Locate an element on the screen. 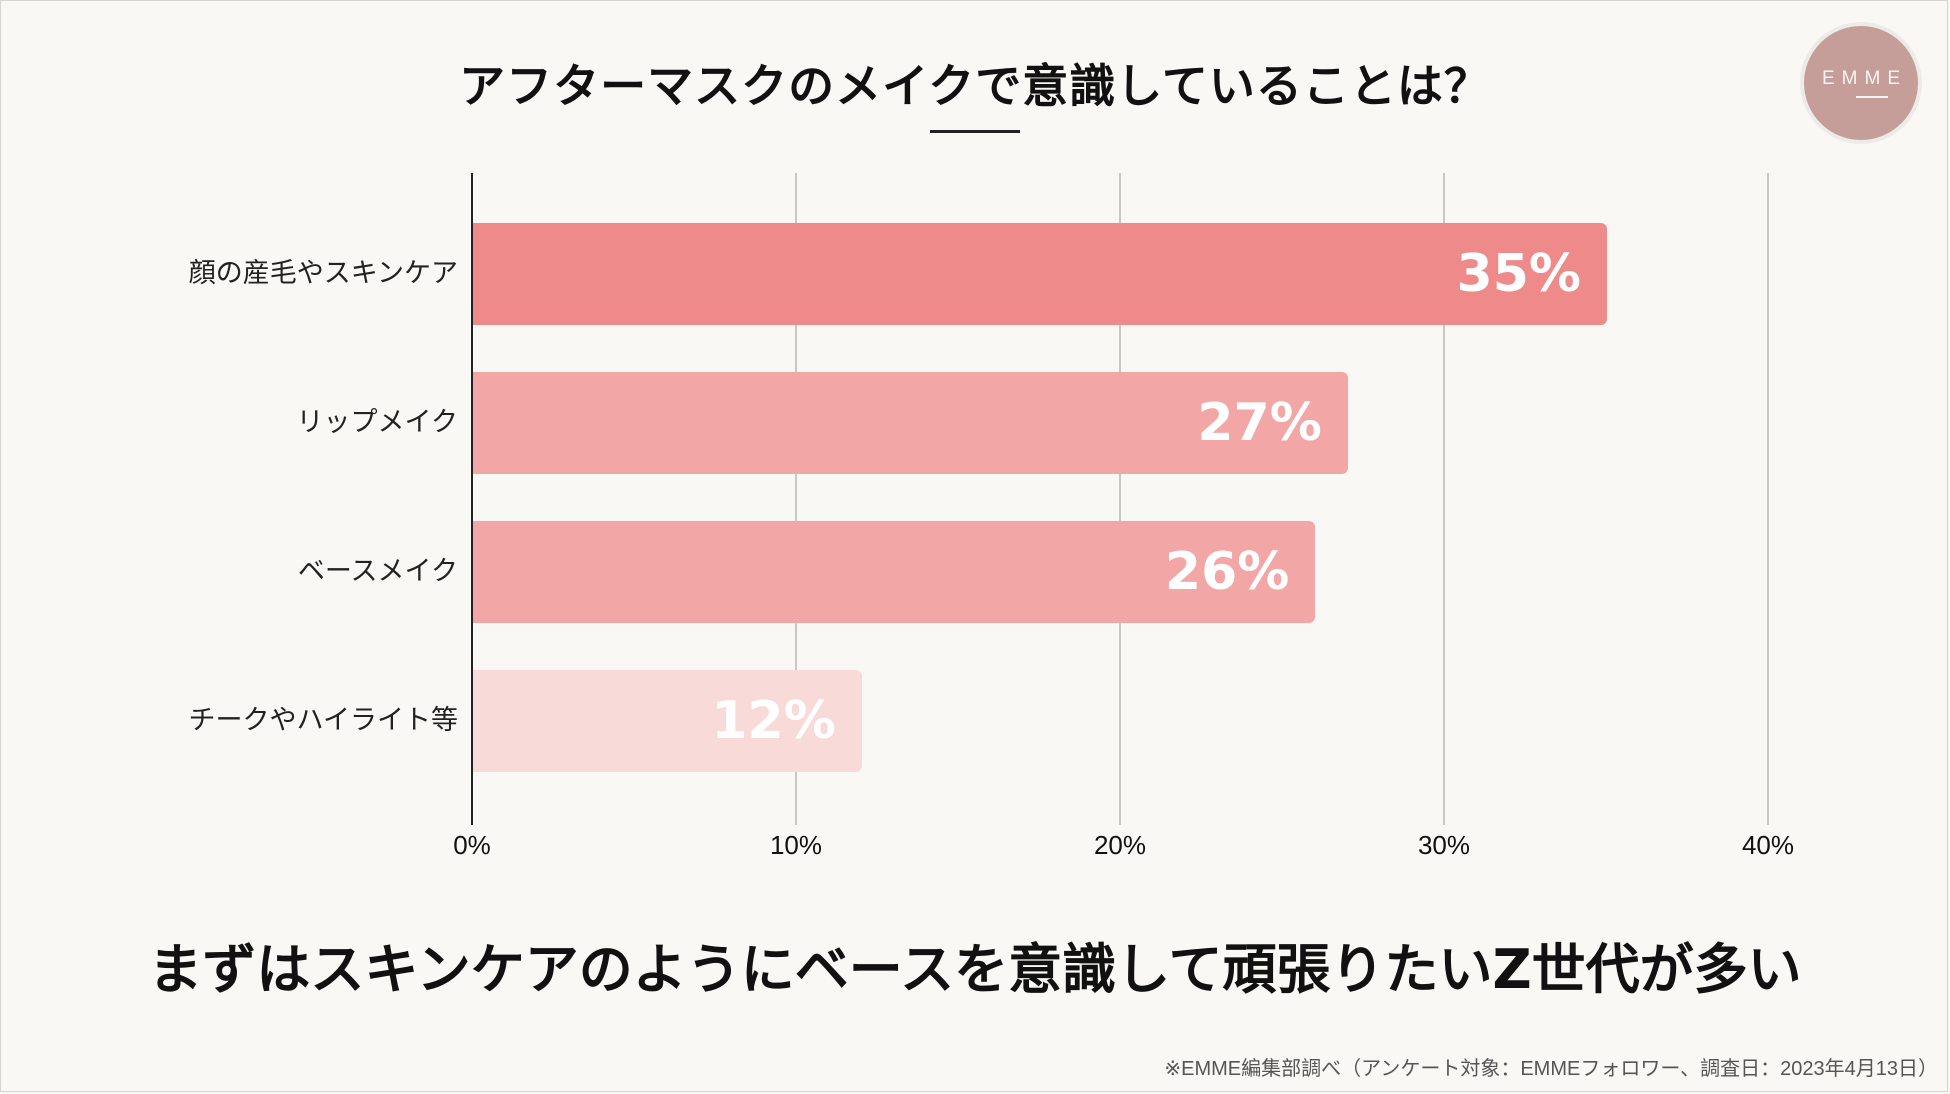 This screenshot has width=1950, height=1094. logo-text: EMME is located at coordinates (1864, 78).